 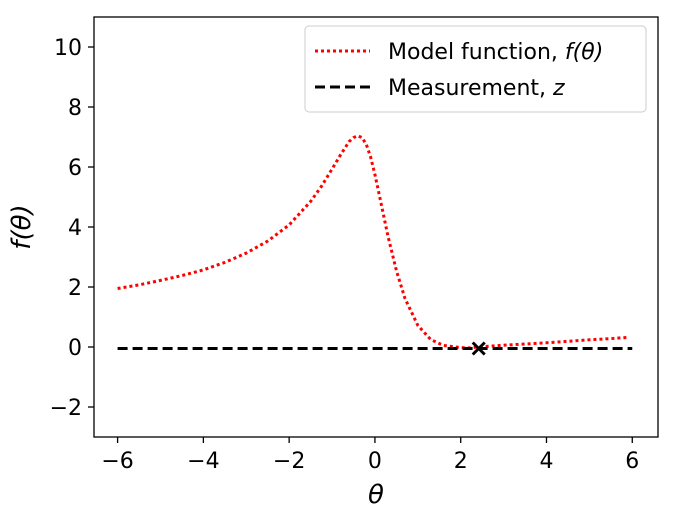 I want to click on x-tick-label: −6, so click(x=117, y=461).